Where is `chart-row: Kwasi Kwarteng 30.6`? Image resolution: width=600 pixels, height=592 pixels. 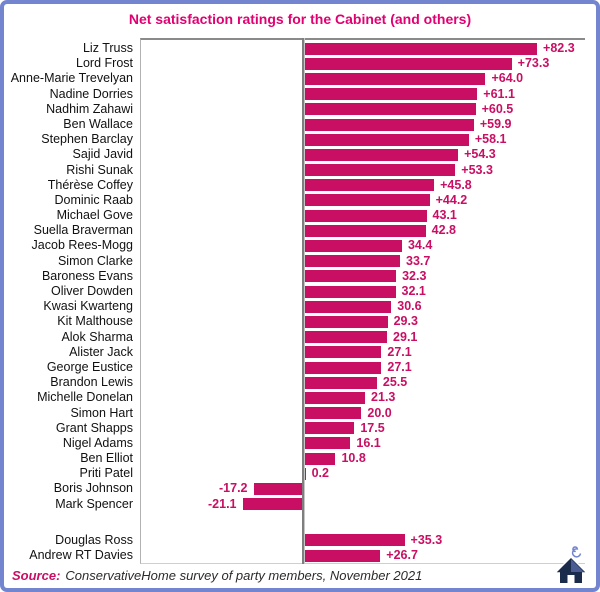 chart-row: Kwasi Kwarteng 30.6 is located at coordinates (294, 306).